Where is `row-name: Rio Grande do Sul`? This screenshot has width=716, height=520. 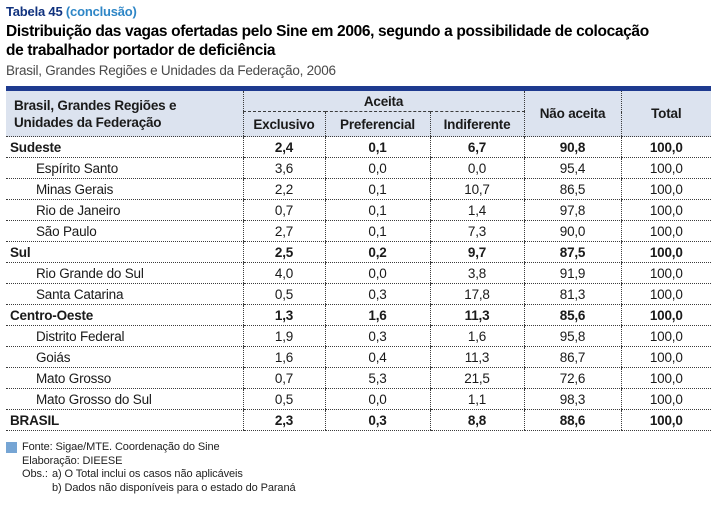 row-name: Rio Grande do Sul is located at coordinates (124, 273).